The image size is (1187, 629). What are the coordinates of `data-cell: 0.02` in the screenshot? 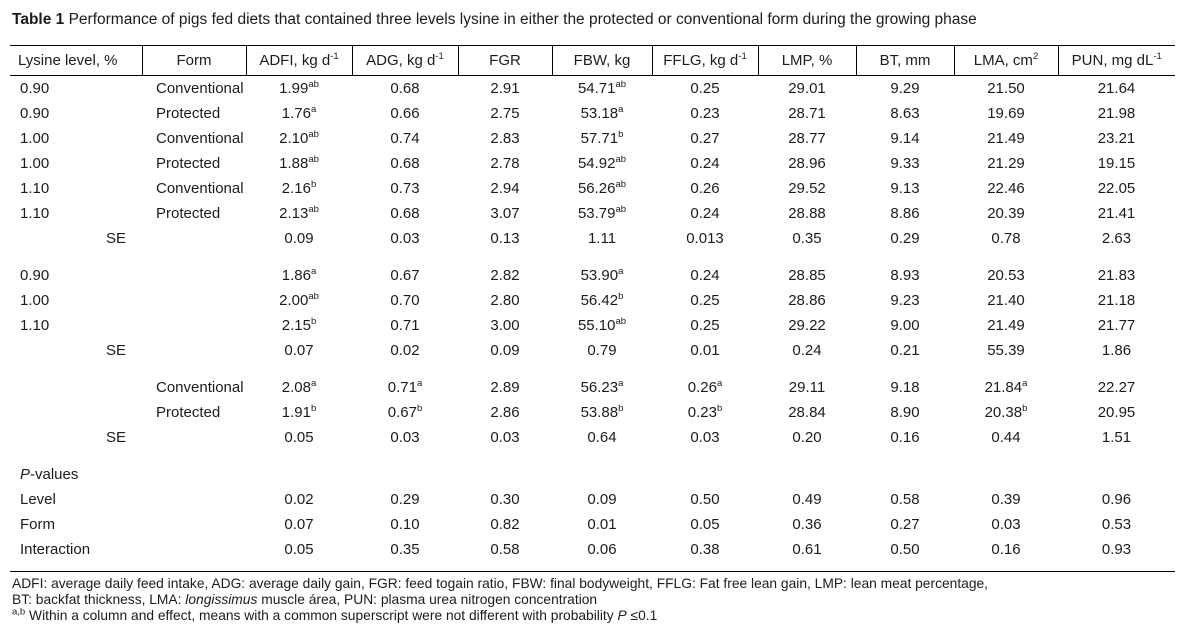 It's located at (405, 350).